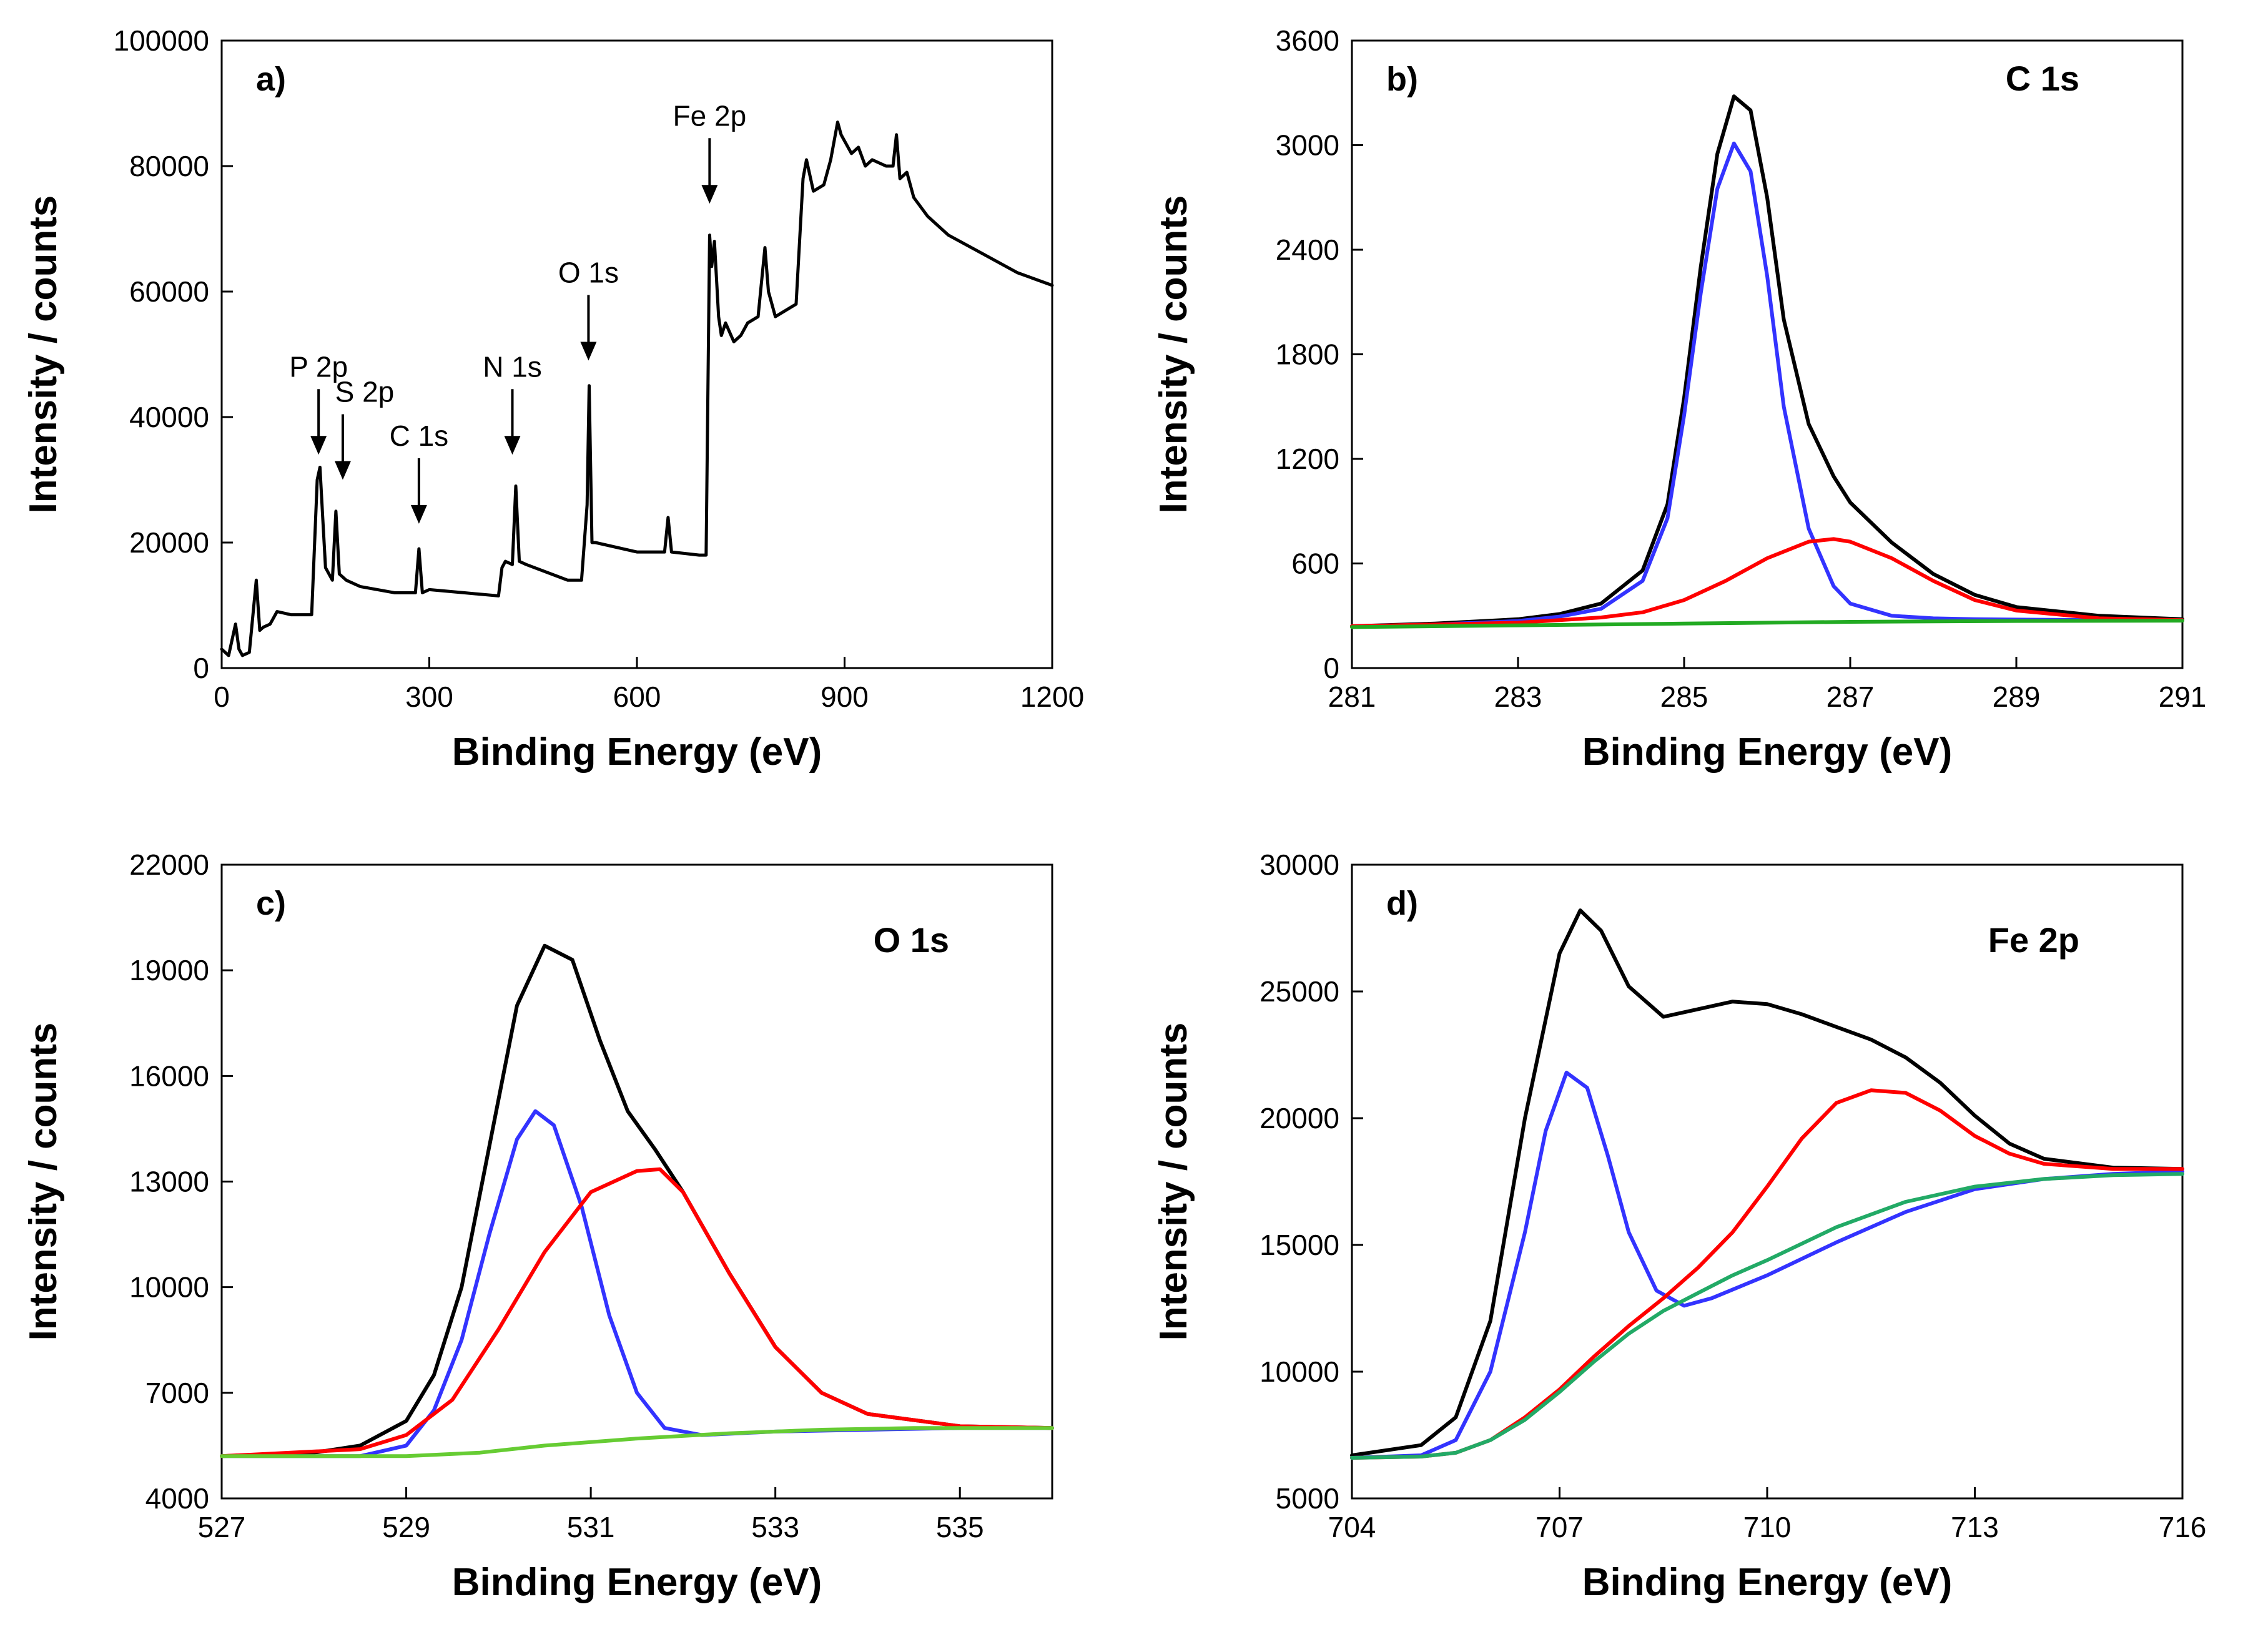  What do you see at coordinates (512, 366) in the screenshot?
I see `peak-label: N 1s` at bounding box center [512, 366].